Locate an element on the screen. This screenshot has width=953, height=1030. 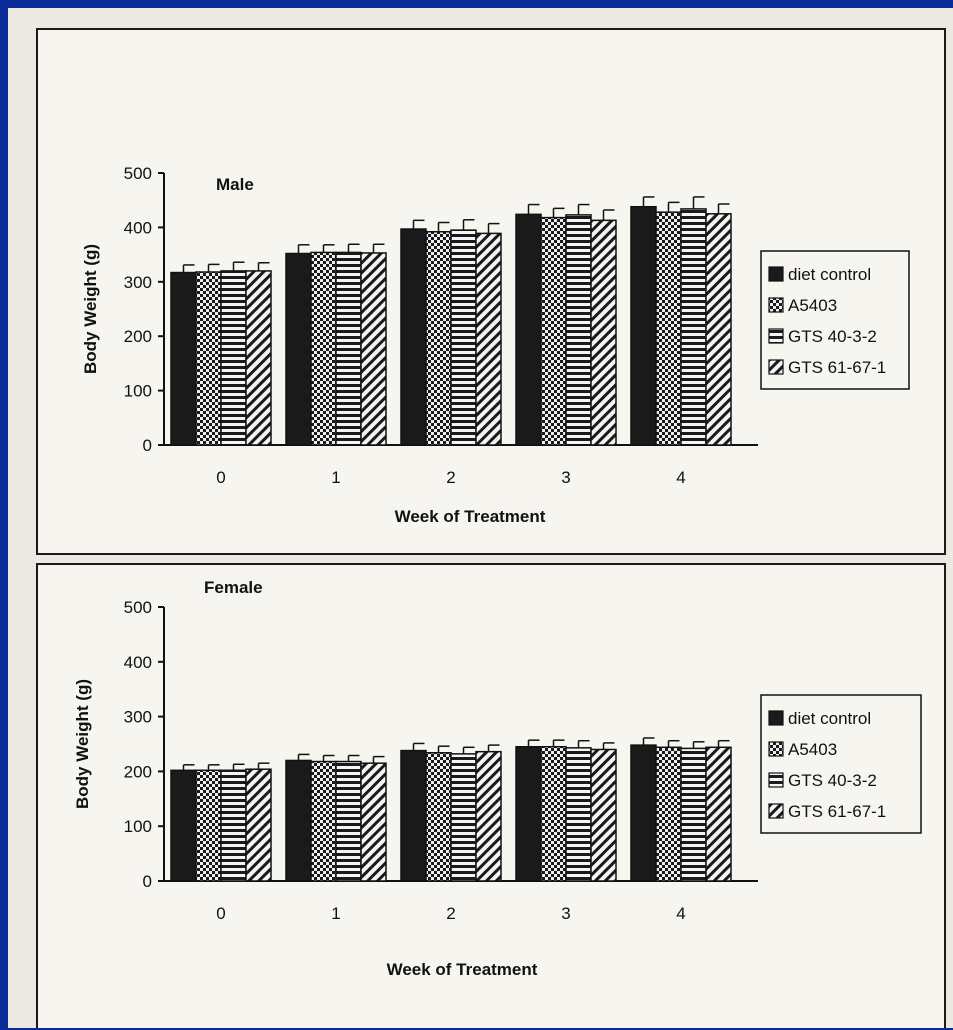
chart-title: Male is located at coordinates (235, 184).